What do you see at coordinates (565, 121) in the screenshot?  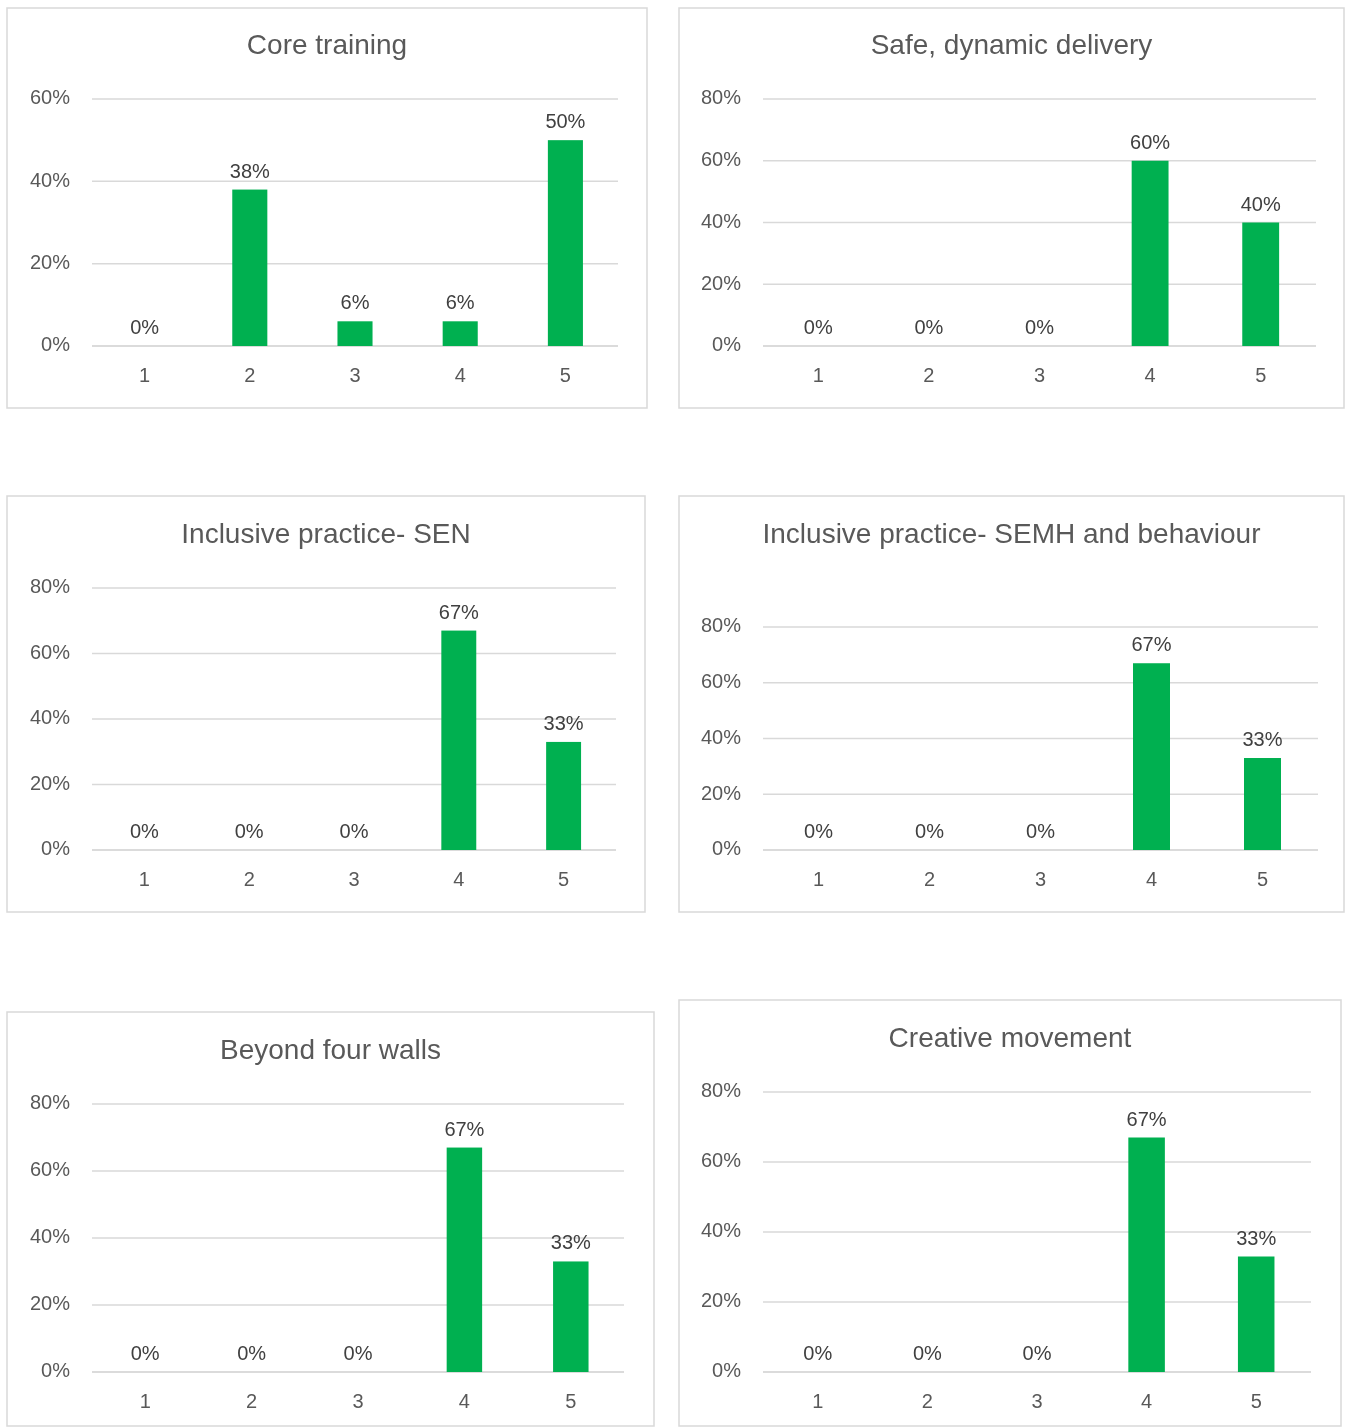 I see `data-label: 50%` at bounding box center [565, 121].